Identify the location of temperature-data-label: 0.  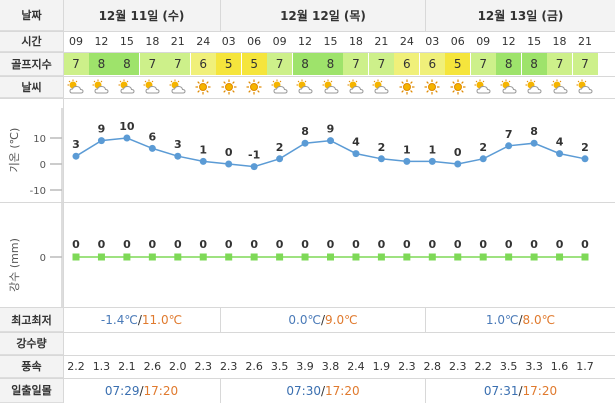
(458, 152).